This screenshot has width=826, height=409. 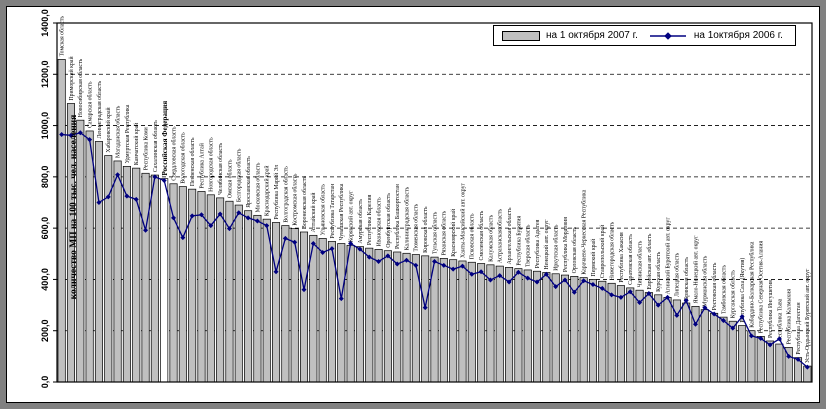 I want to click on bar-label: Мурманская область, so click(x=705, y=280).